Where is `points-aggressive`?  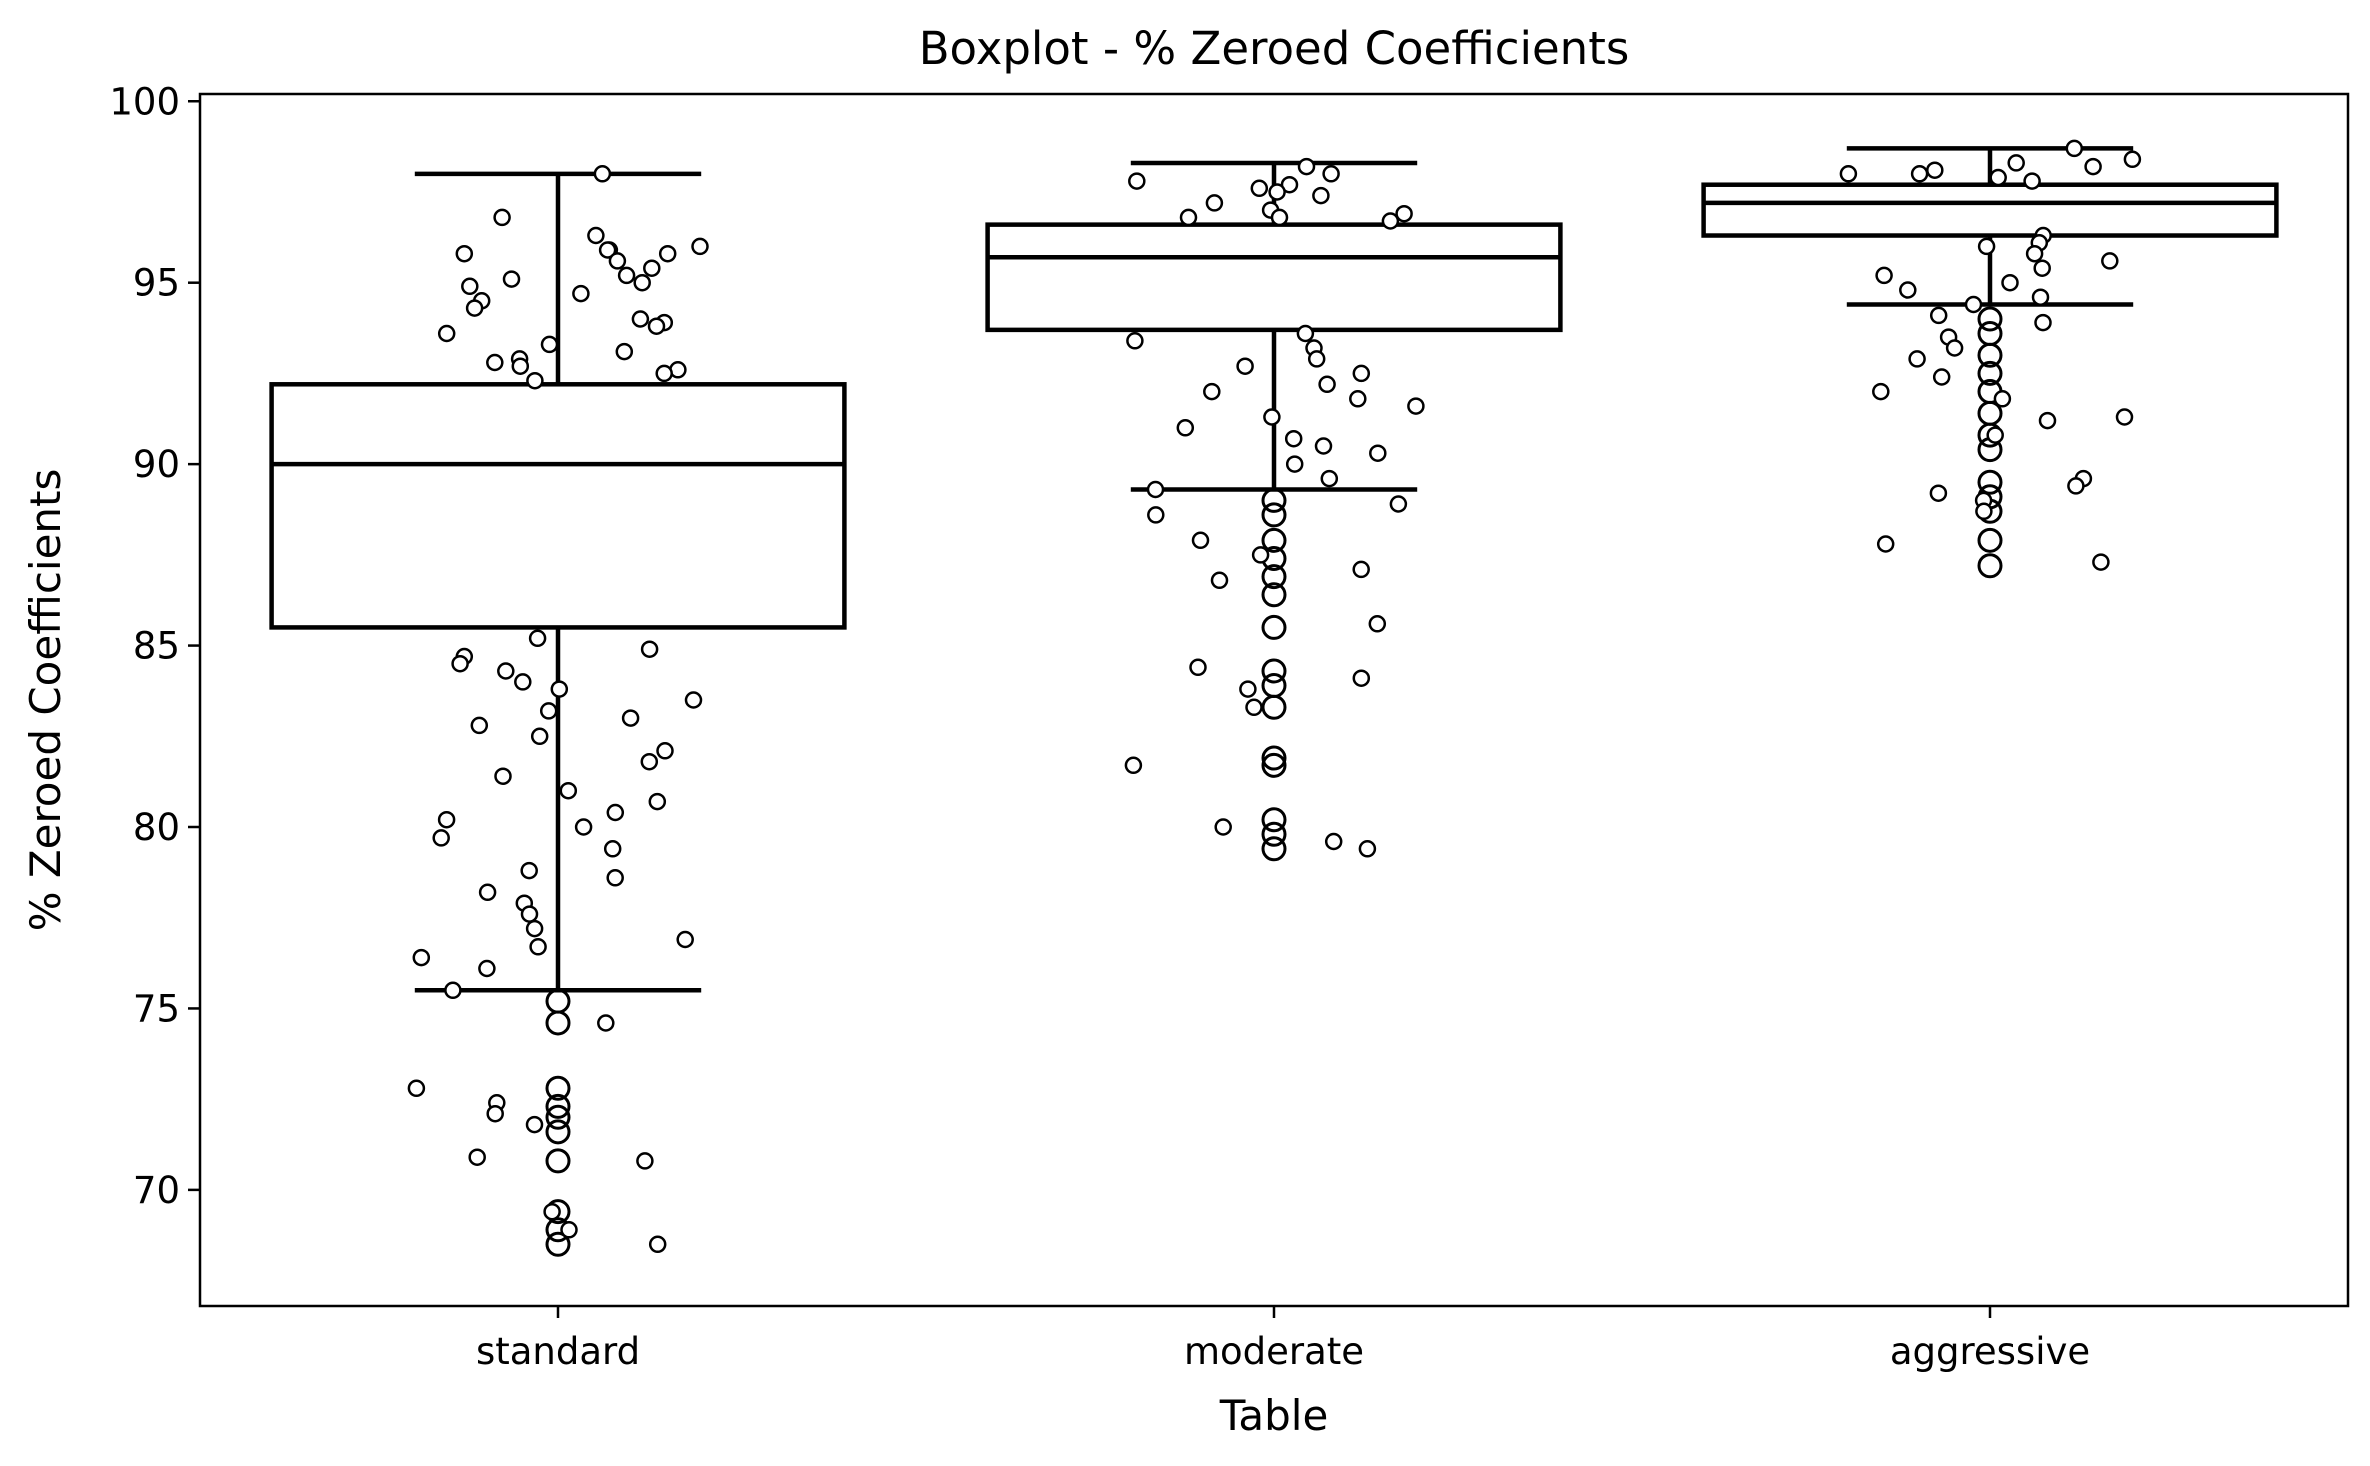
points-aggressive is located at coordinates (1990, 355).